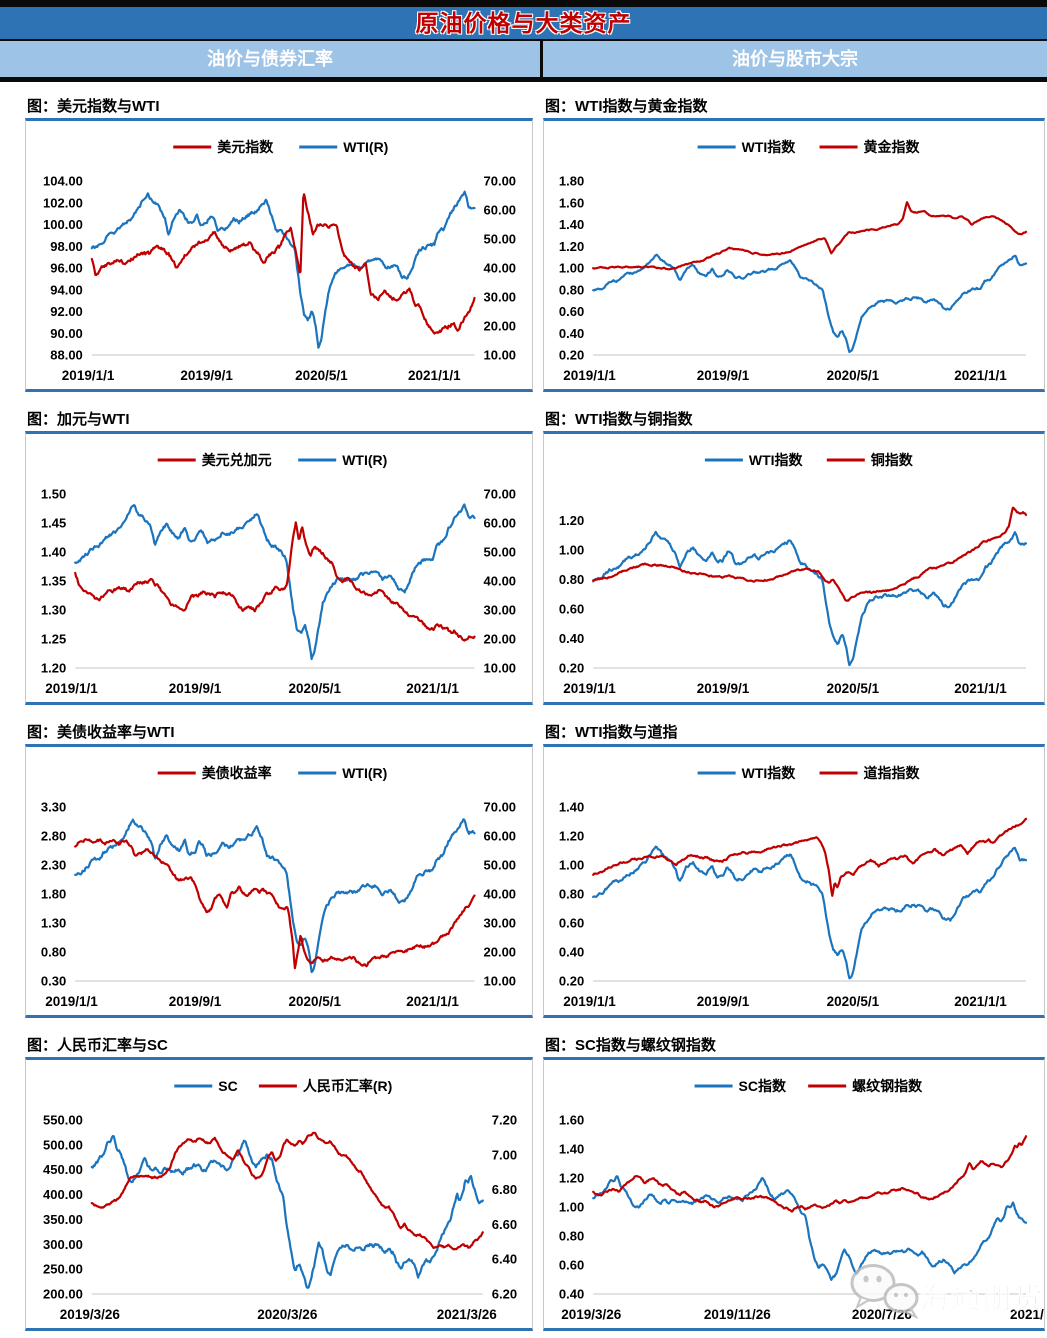  I want to click on svg-text: 2.30, so click(53, 865).